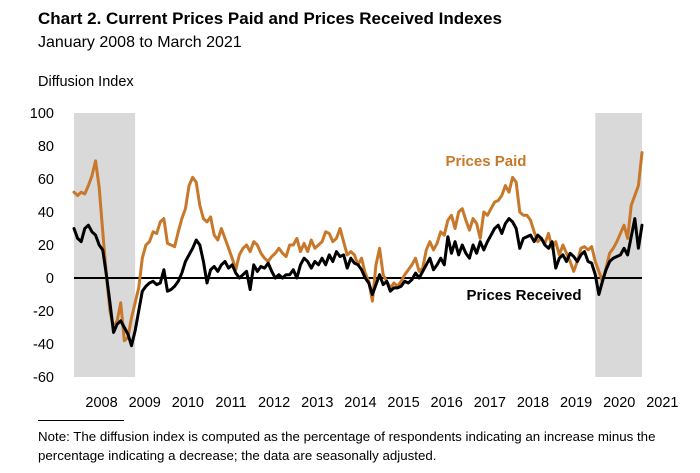 This screenshot has width=700, height=473. Describe the element at coordinates (533, 402) in the screenshot. I see `x-tick-label: 2018` at that location.